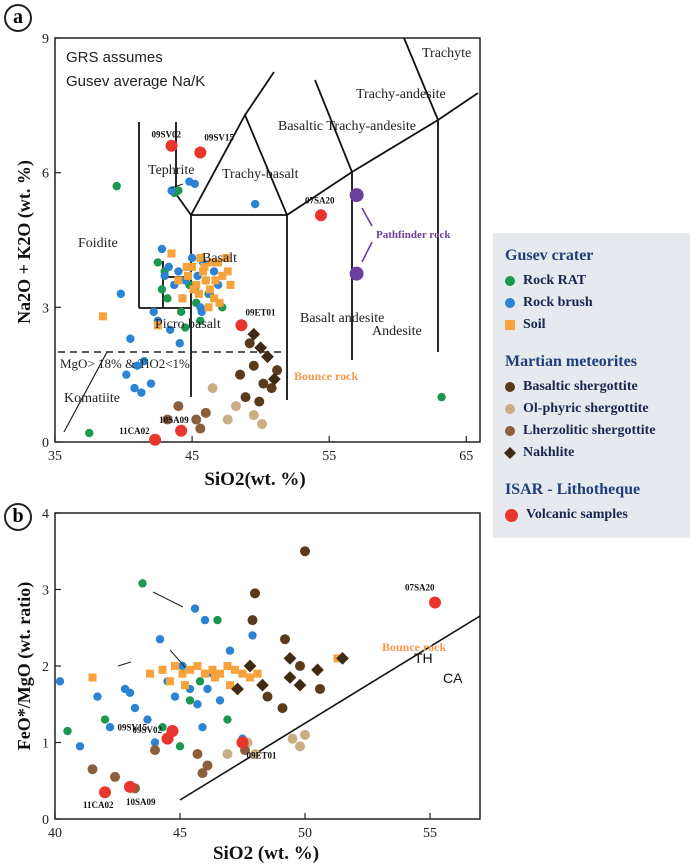 This screenshot has width=690, height=868. Describe the element at coordinates (423, 658) in the screenshot. I see `th-label: TH` at that location.